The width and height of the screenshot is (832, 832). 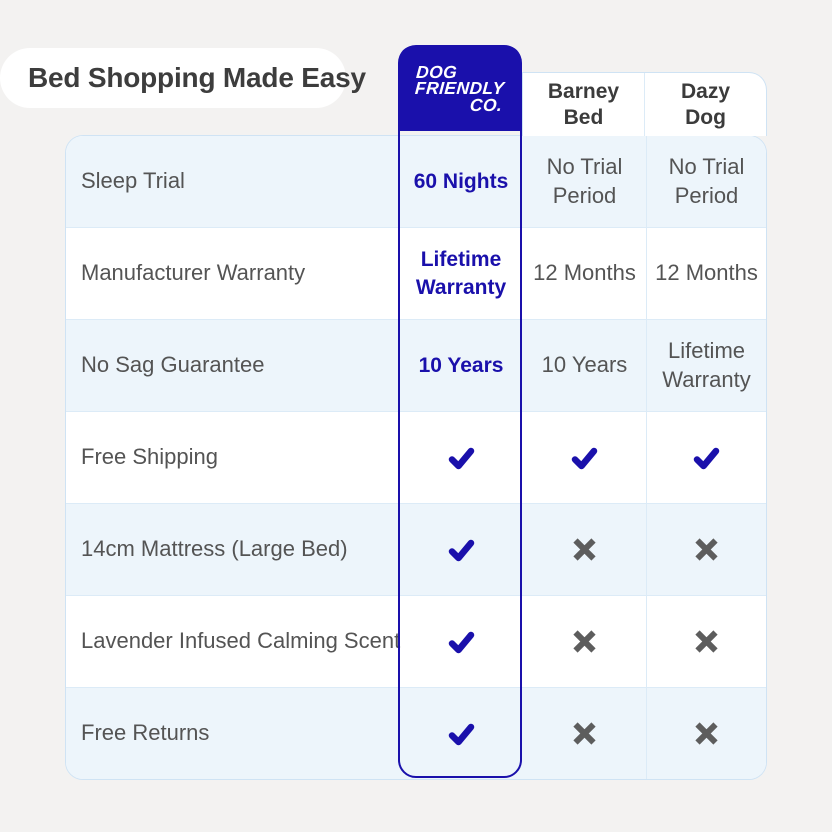 I want to click on dog-friendly-co-value: 10 Years, so click(x=461, y=365).